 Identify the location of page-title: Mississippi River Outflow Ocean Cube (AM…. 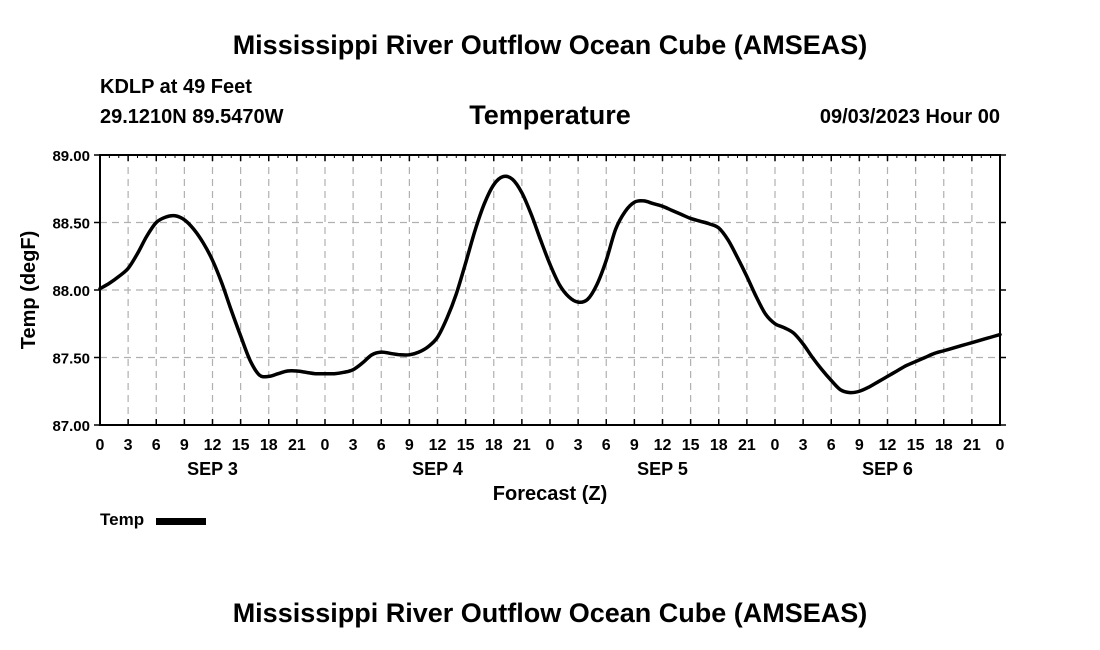
(550, 45).